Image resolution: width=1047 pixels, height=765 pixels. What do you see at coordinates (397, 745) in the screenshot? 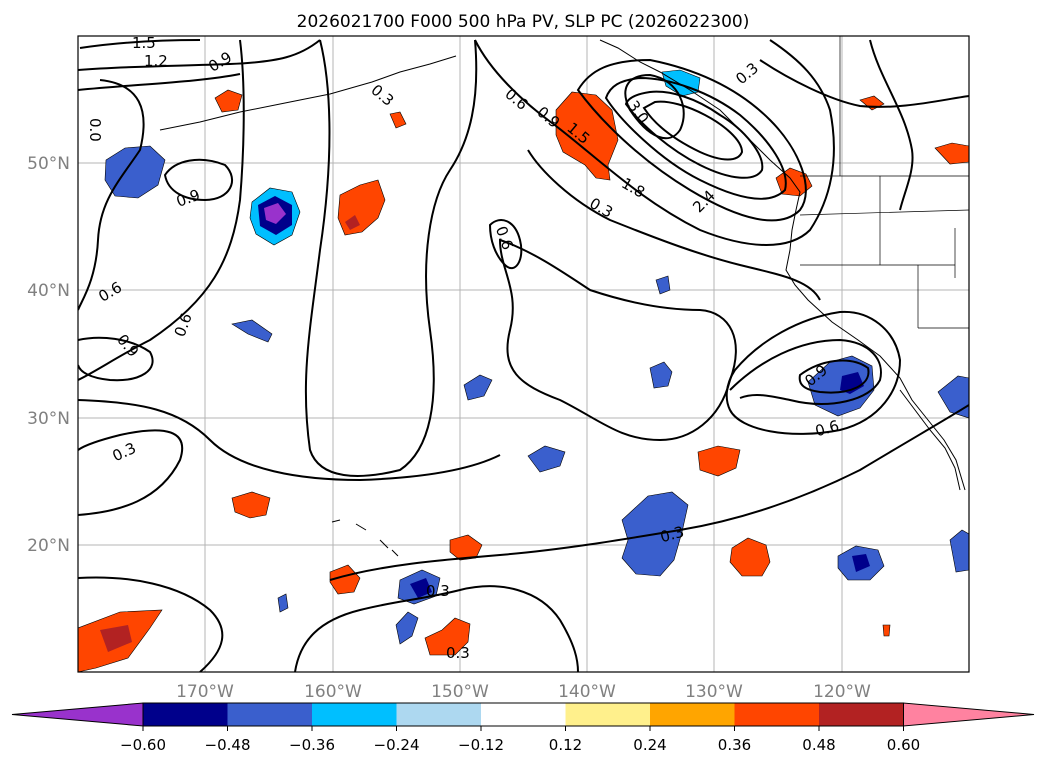
I see `colorbar-tick-label: −0.24` at bounding box center [397, 745].